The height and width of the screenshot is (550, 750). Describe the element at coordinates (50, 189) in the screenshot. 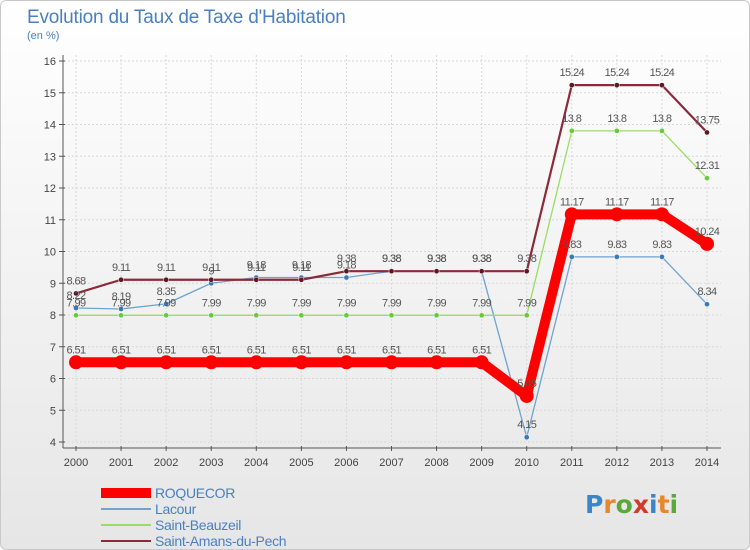

I see `y-tick-label: 12` at that location.